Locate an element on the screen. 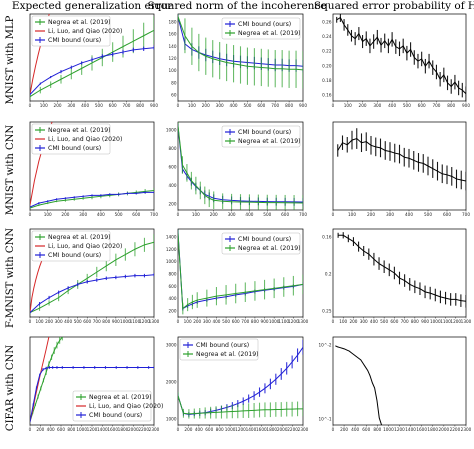 This screenshot has width=474, height=449. series-ht is located at coordinates (401, 159).